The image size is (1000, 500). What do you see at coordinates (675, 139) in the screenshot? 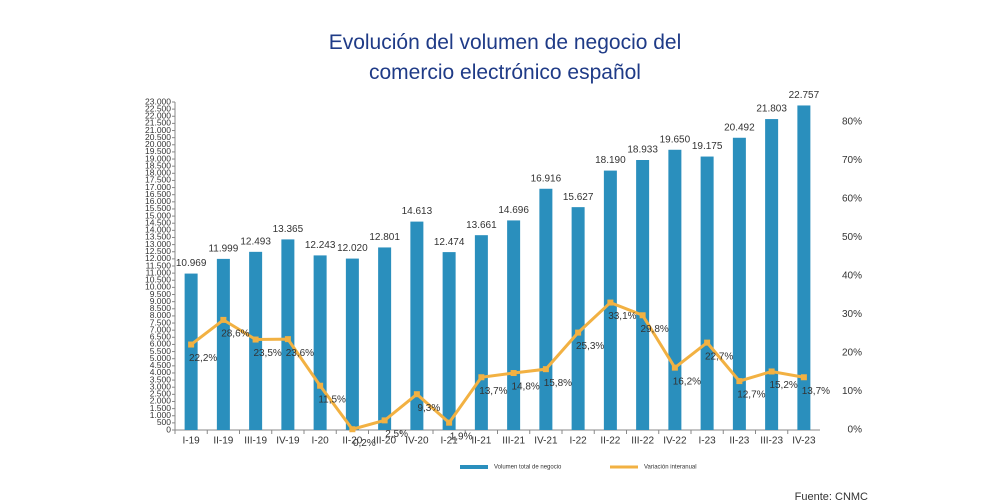
I see `bar-value-label: 19.650` at bounding box center [675, 139].